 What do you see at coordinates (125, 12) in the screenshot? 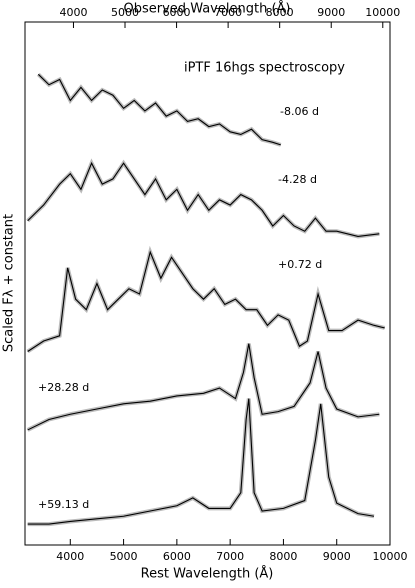
I see `x2-tick-label: 5000` at bounding box center [125, 12].